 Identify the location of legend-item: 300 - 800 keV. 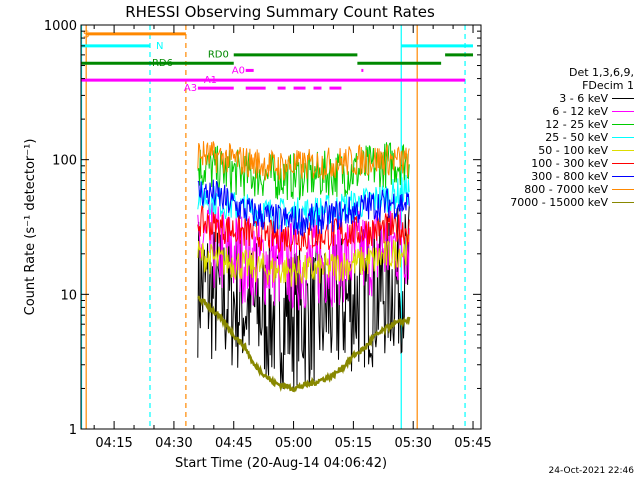
(560, 176).